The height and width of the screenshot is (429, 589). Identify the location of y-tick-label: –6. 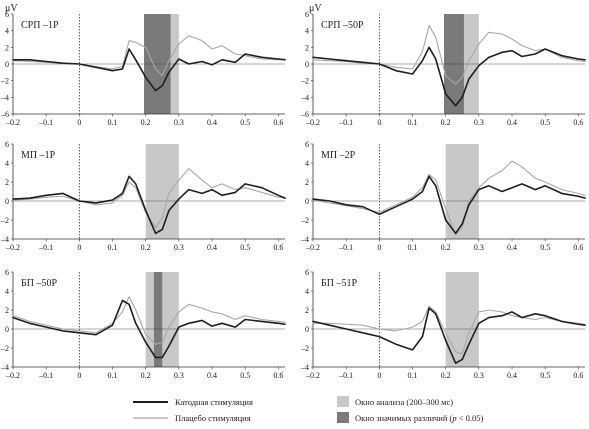
(304, 114).